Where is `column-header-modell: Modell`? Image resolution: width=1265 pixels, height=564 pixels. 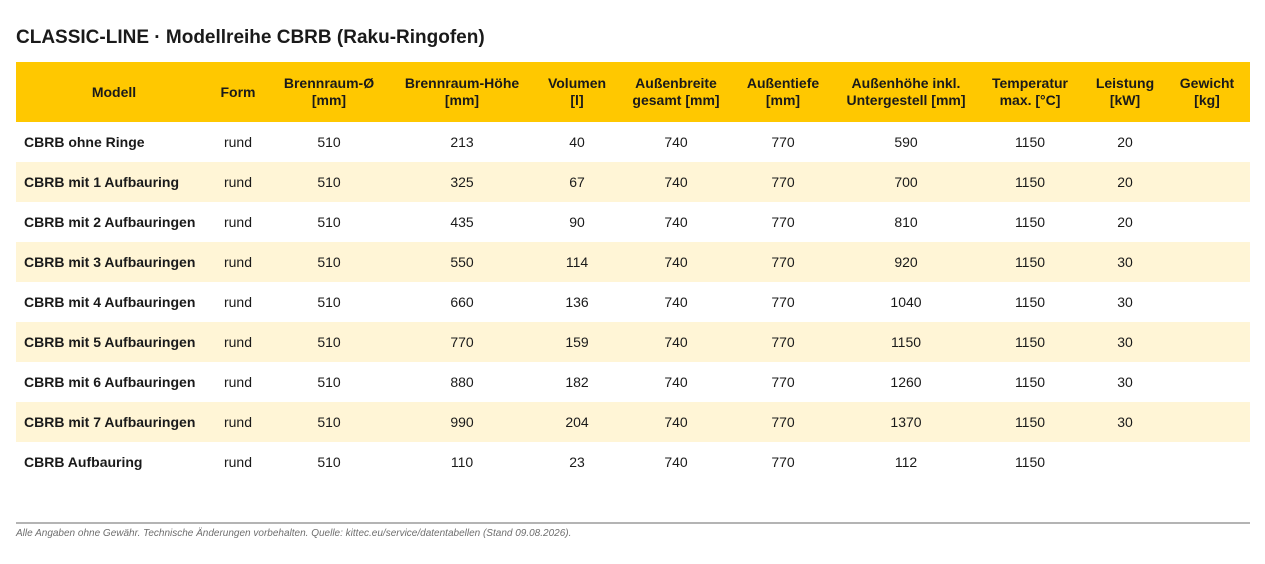
column-header-modell: Modell is located at coordinates (114, 91).